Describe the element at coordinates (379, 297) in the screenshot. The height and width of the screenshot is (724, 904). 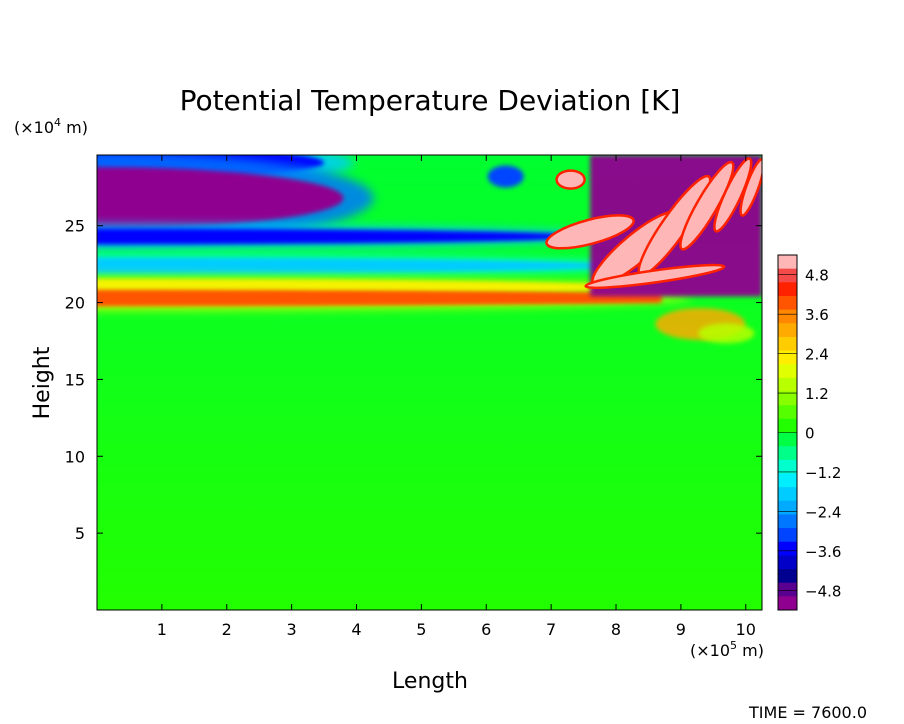
I see `warm-band-core` at that location.